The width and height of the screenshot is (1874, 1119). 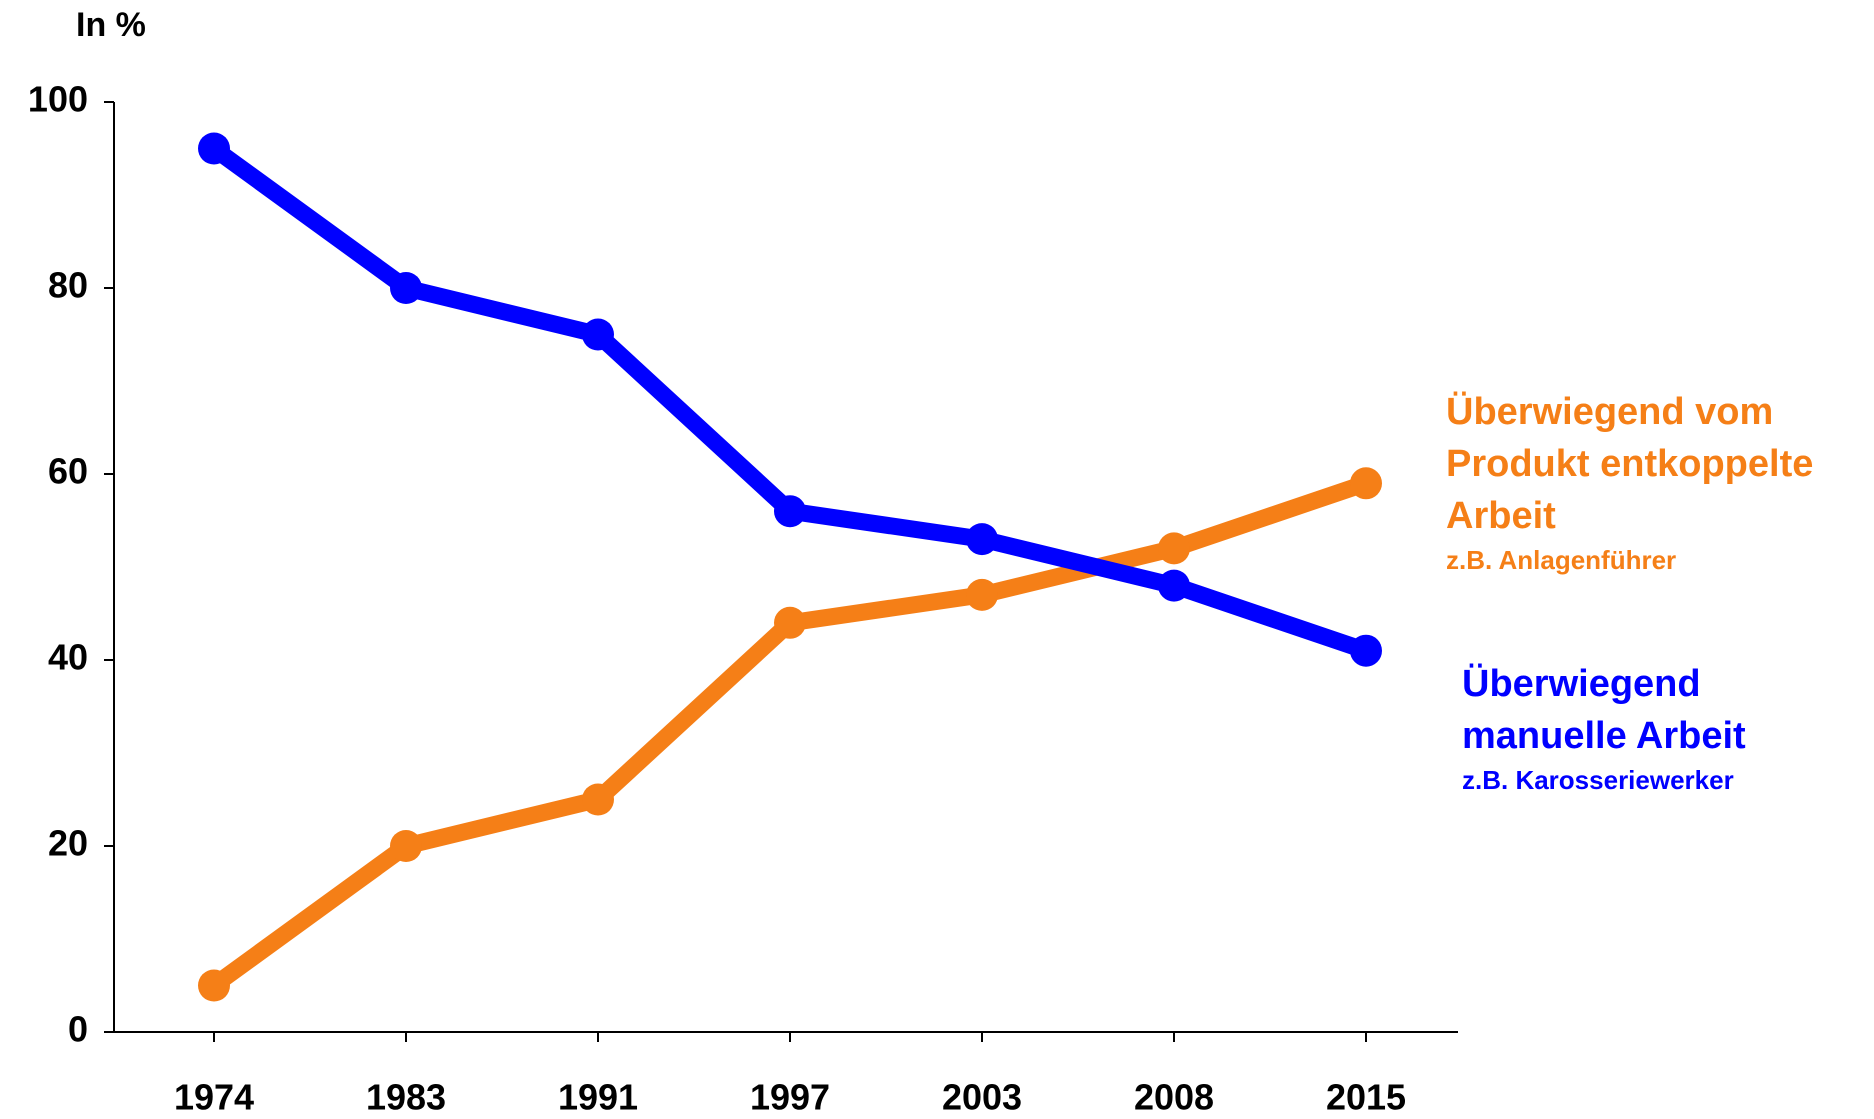 I want to click on y-tick-label: 40, so click(x=68, y=657).